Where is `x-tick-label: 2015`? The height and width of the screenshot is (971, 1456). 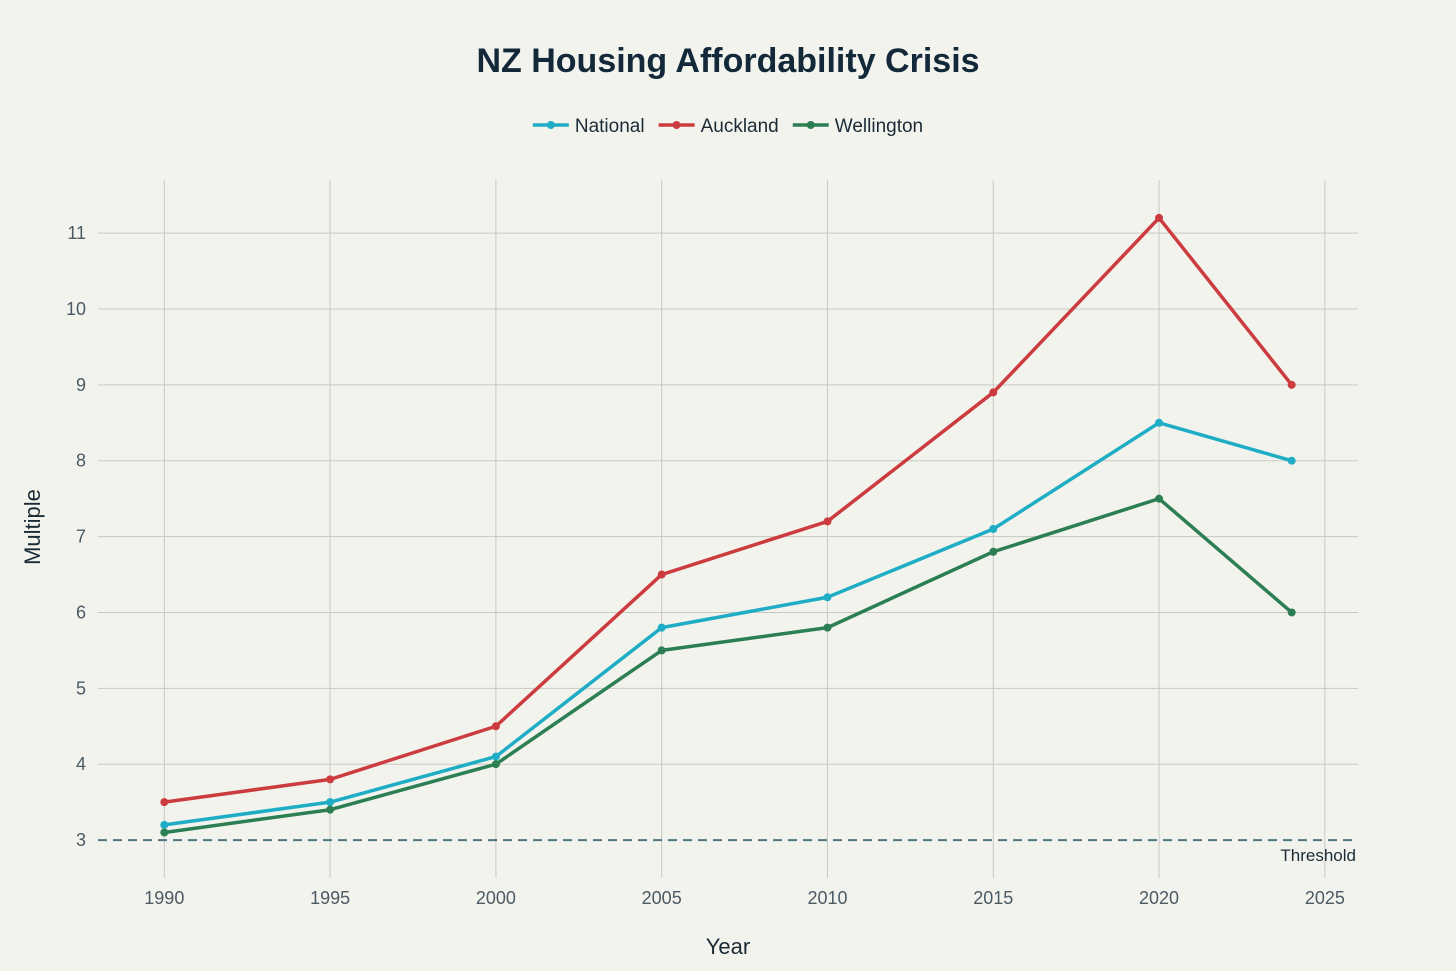 x-tick-label: 2015 is located at coordinates (993, 898).